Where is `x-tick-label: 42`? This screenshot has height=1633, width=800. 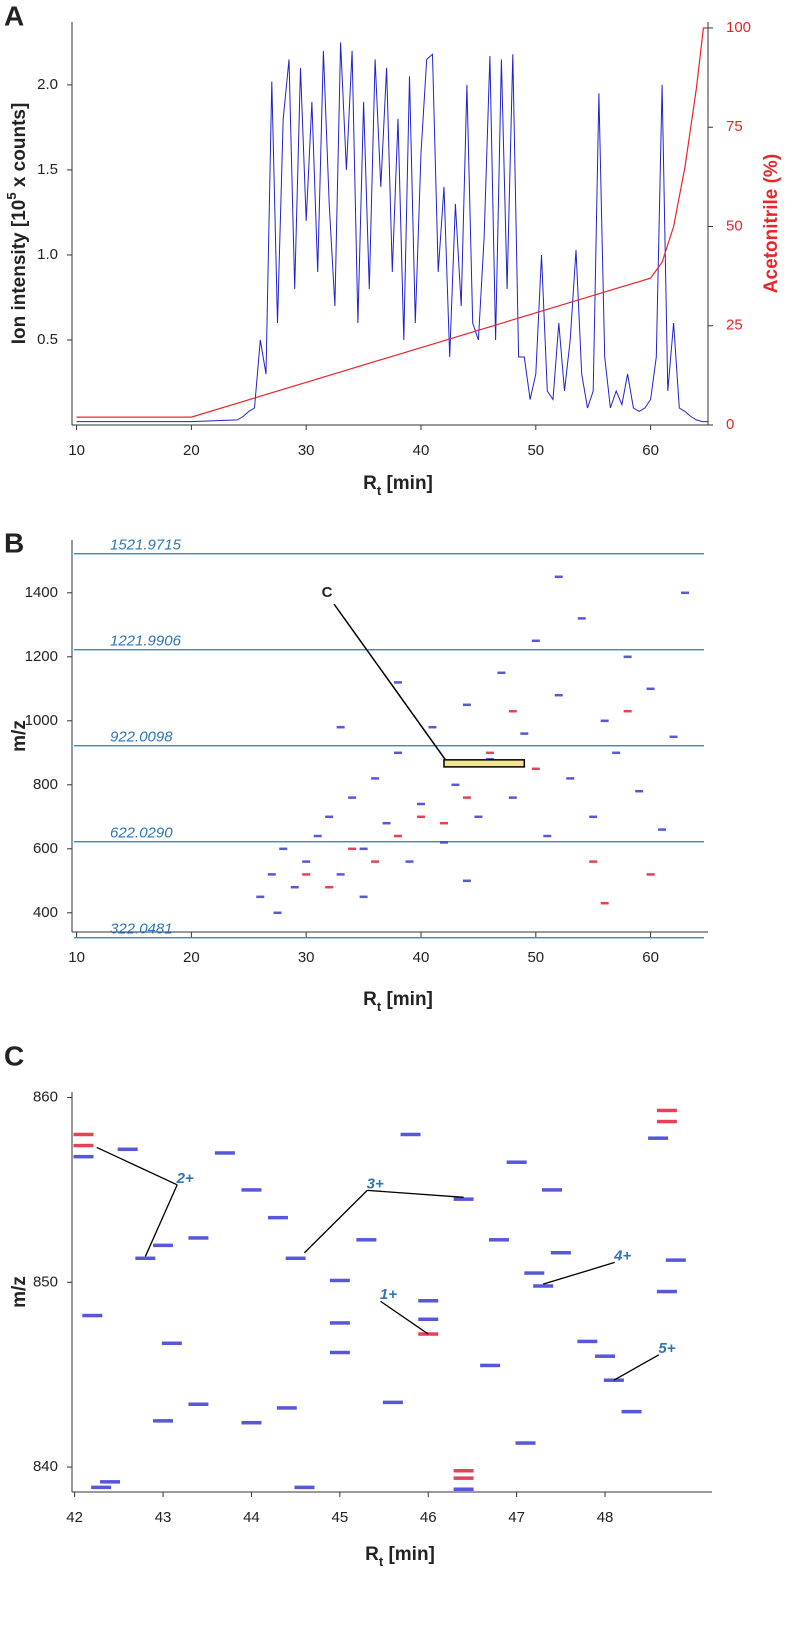 x-tick-label: 42 is located at coordinates (74, 1517).